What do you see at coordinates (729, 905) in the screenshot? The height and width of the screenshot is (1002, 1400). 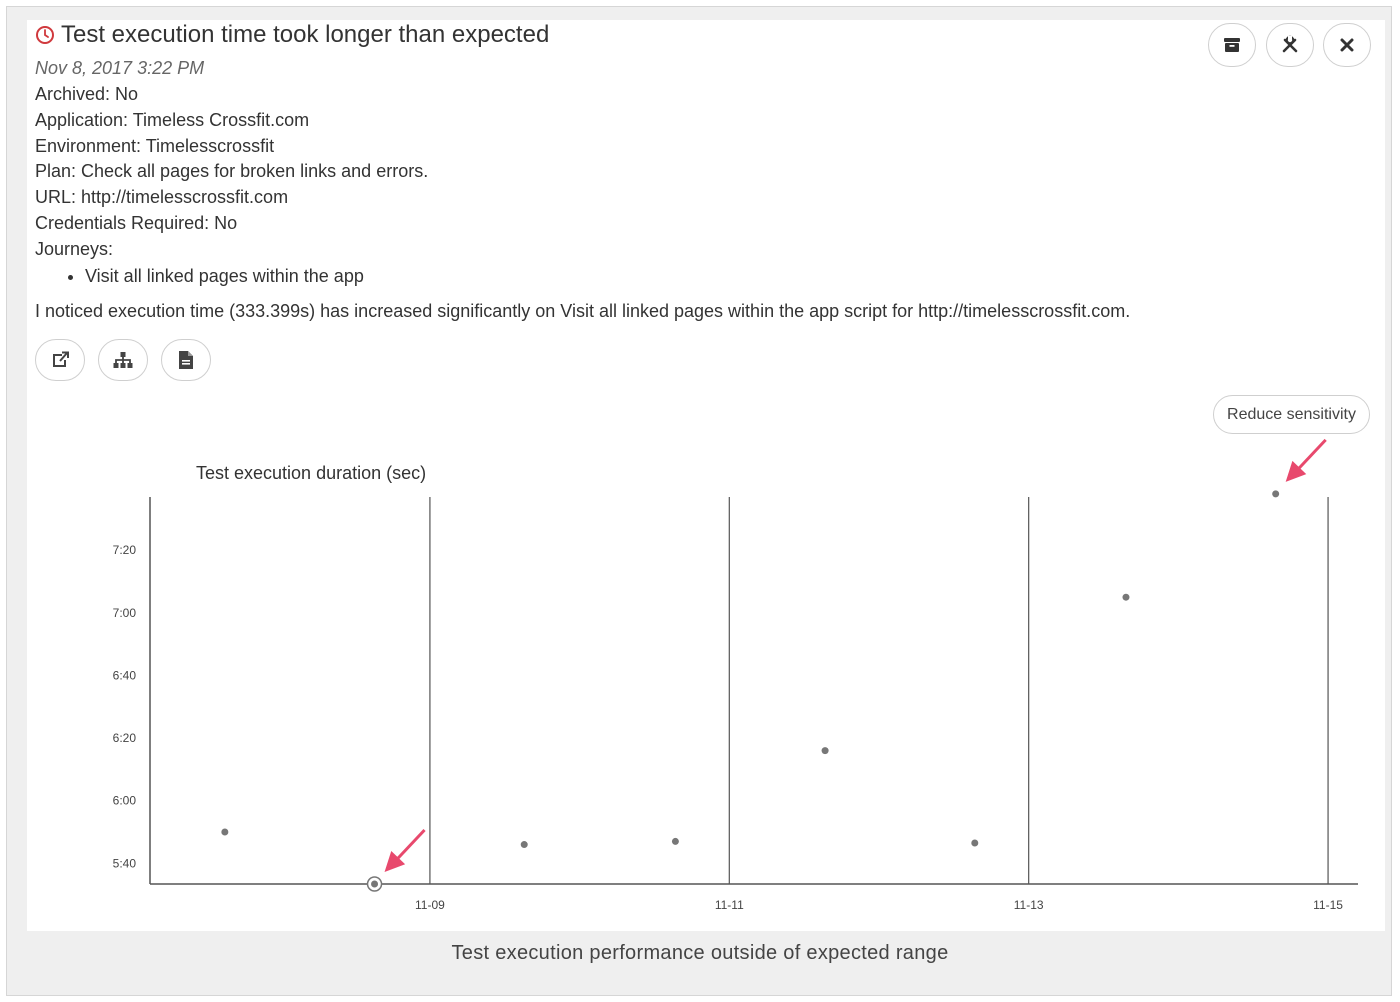 I see `x-tick-label: 11-11` at bounding box center [729, 905].